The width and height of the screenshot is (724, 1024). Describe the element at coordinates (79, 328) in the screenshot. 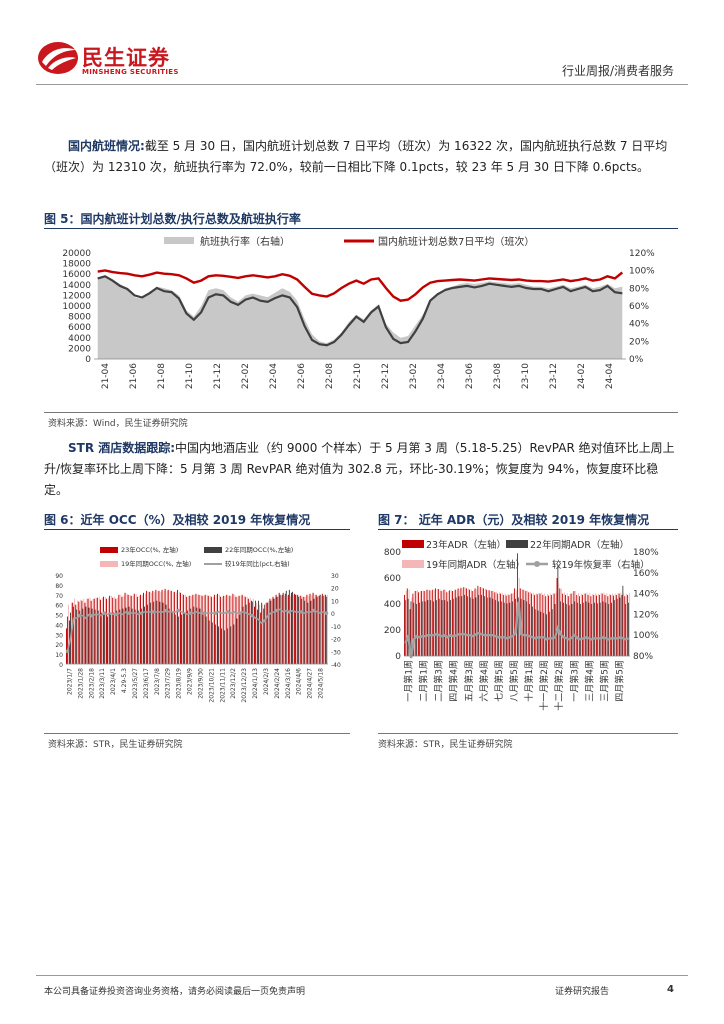

I see `y-left-tick-label: 6000` at that location.